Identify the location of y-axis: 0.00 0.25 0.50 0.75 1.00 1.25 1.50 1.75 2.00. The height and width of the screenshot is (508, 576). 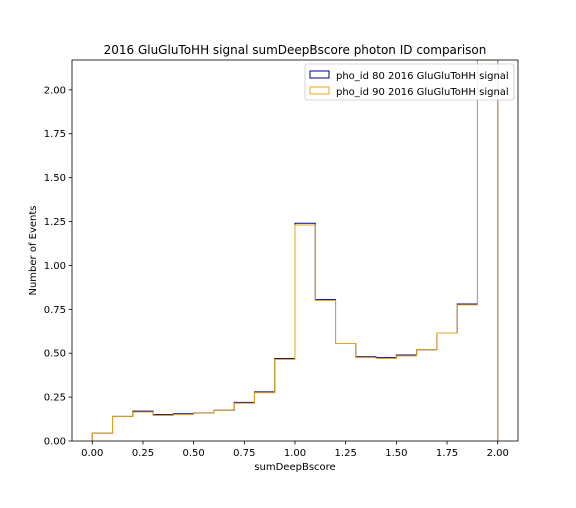
(58, 266).